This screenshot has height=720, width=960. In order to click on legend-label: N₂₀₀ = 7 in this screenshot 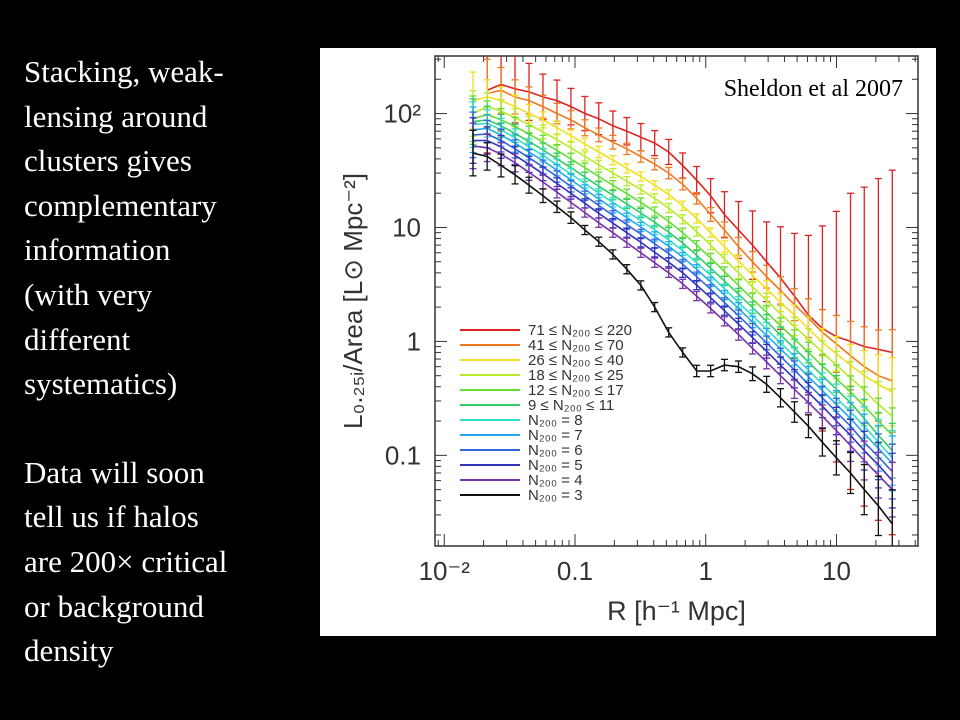, I will do `click(555, 435)`.